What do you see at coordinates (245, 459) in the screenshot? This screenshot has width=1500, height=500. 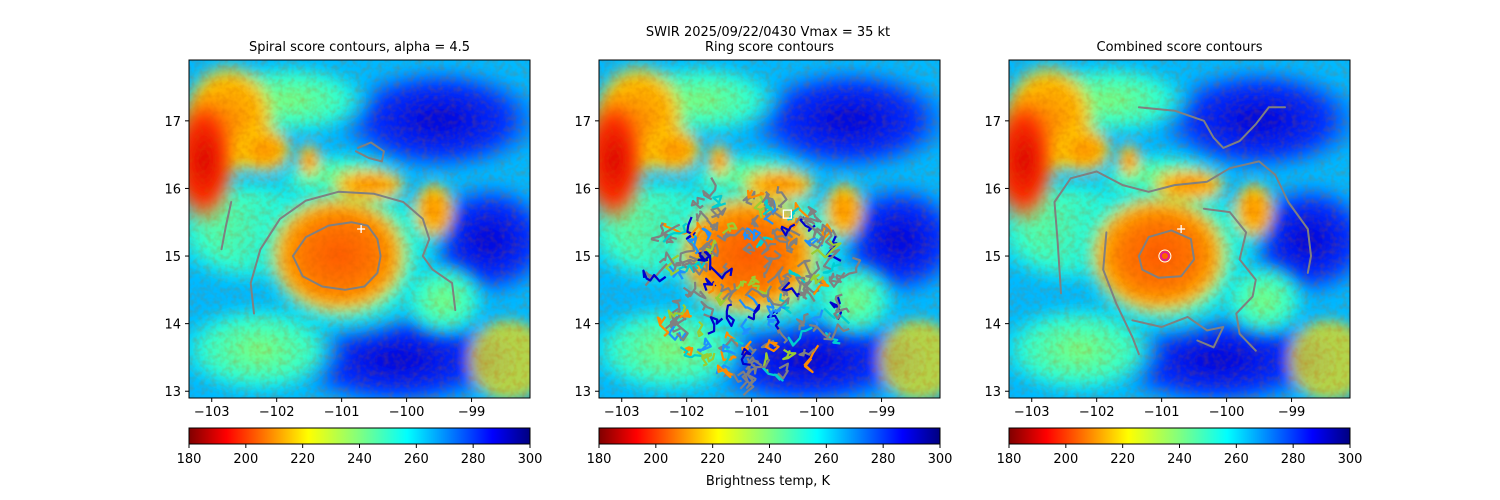 I see `colorbar-tick-label: 200` at bounding box center [245, 459].